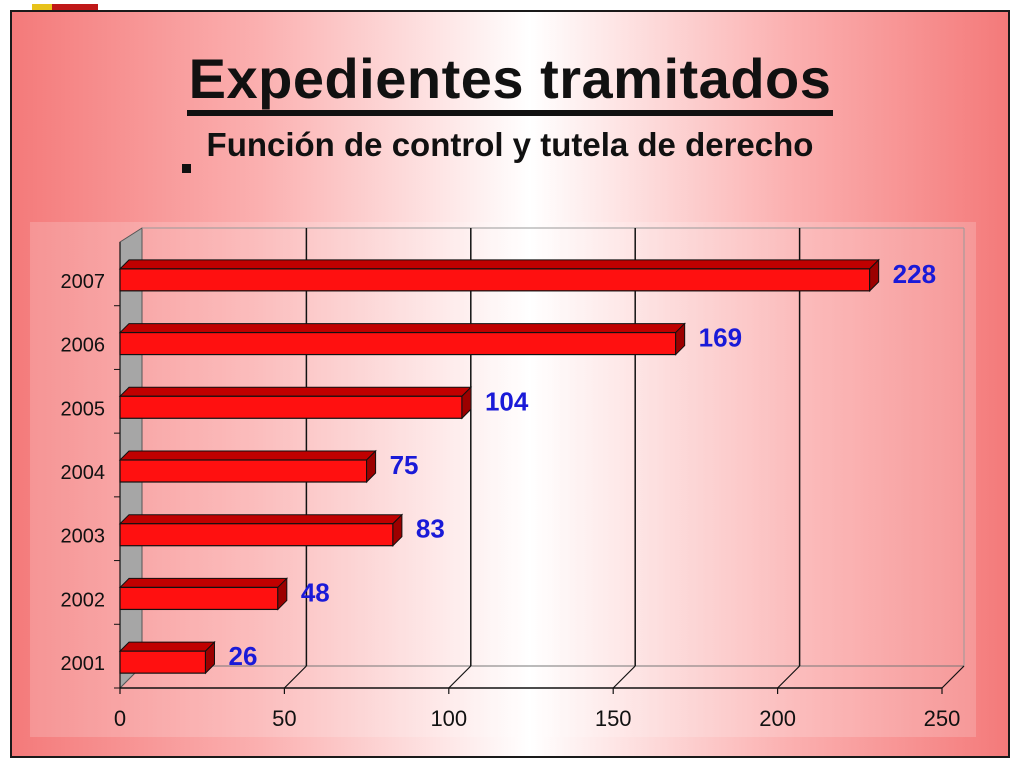 This screenshot has width=1024, height=768. What do you see at coordinates (315, 592) in the screenshot?
I see `data-label: 48` at bounding box center [315, 592].